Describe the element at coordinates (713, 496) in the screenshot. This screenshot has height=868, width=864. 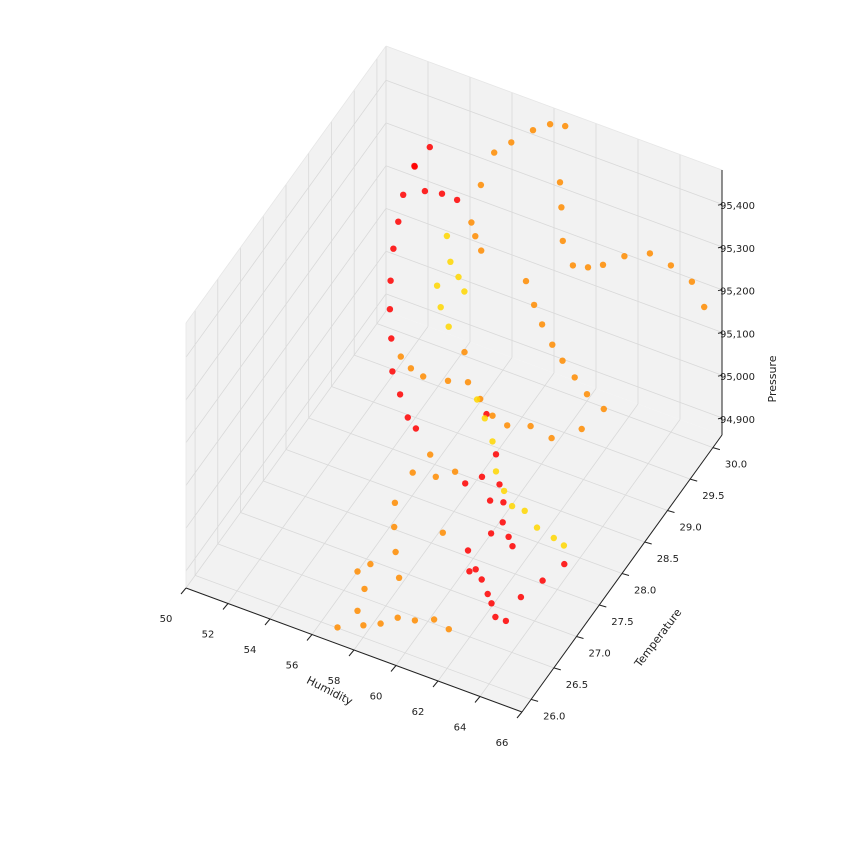
I see `y-tick-label: 29.5` at that location.